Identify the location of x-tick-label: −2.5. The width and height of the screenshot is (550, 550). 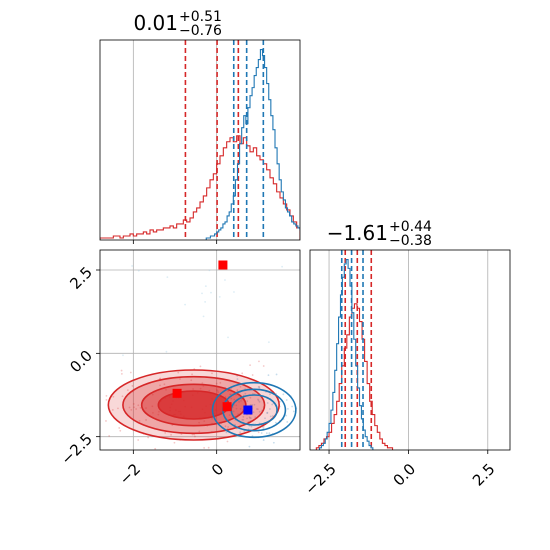
(320, 479).